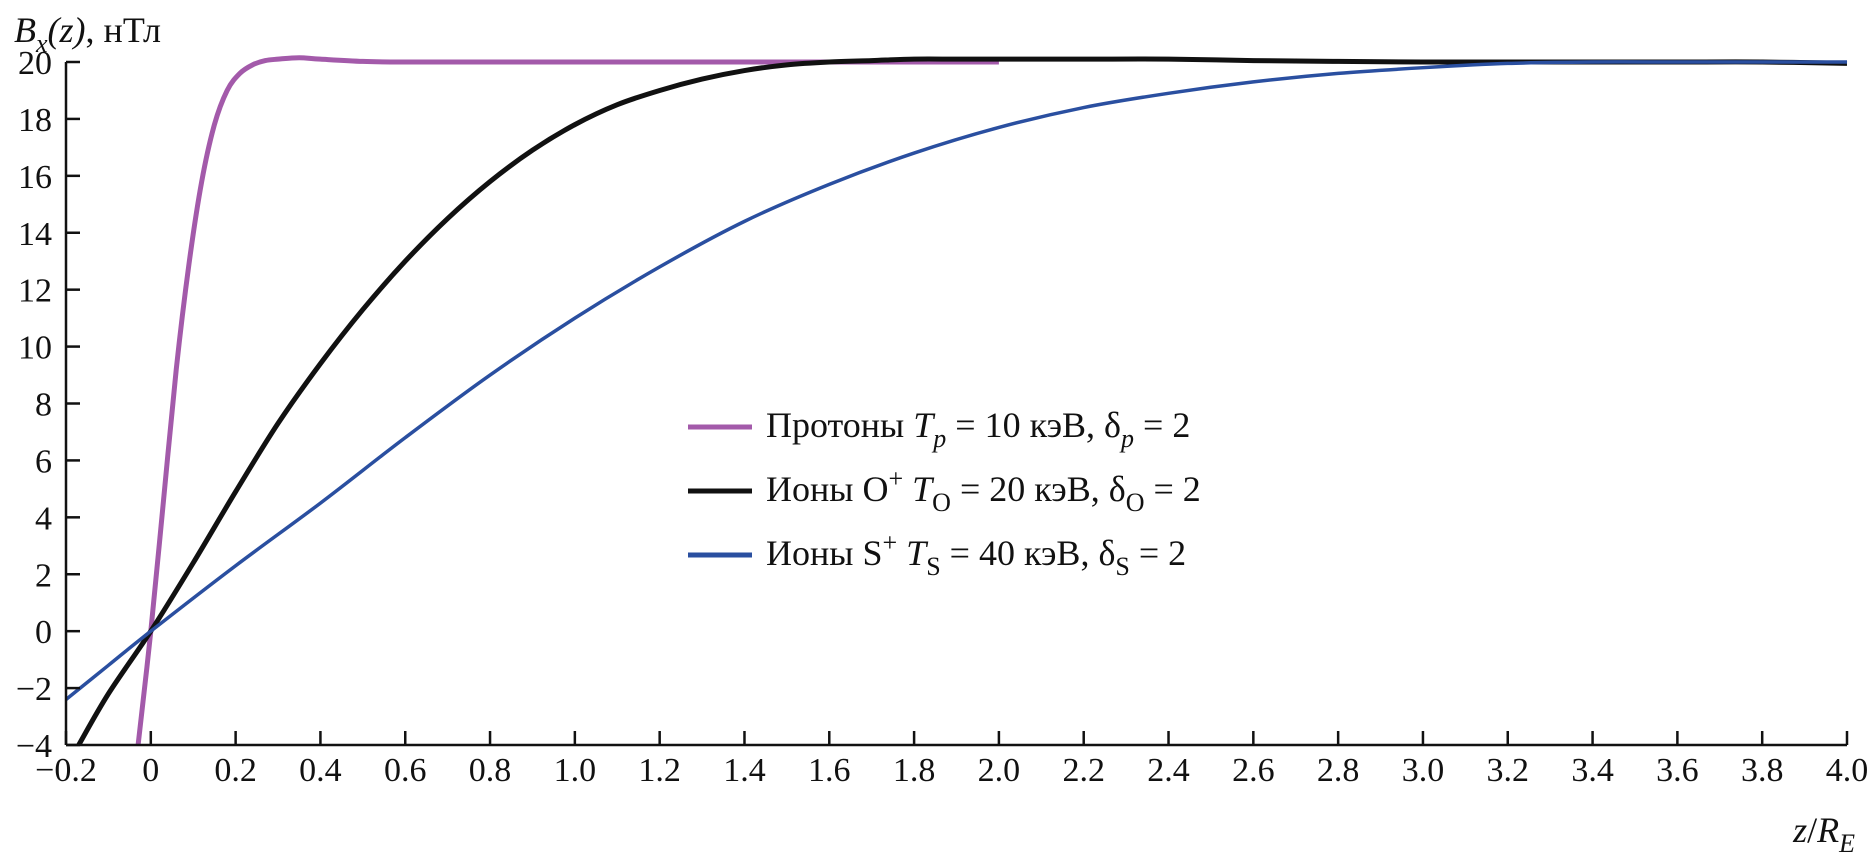 The width and height of the screenshot is (1874, 866). What do you see at coordinates (1025, 425) in the screenshot?
I see `legend-part: = 10 кэВ,` at bounding box center [1025, 425].